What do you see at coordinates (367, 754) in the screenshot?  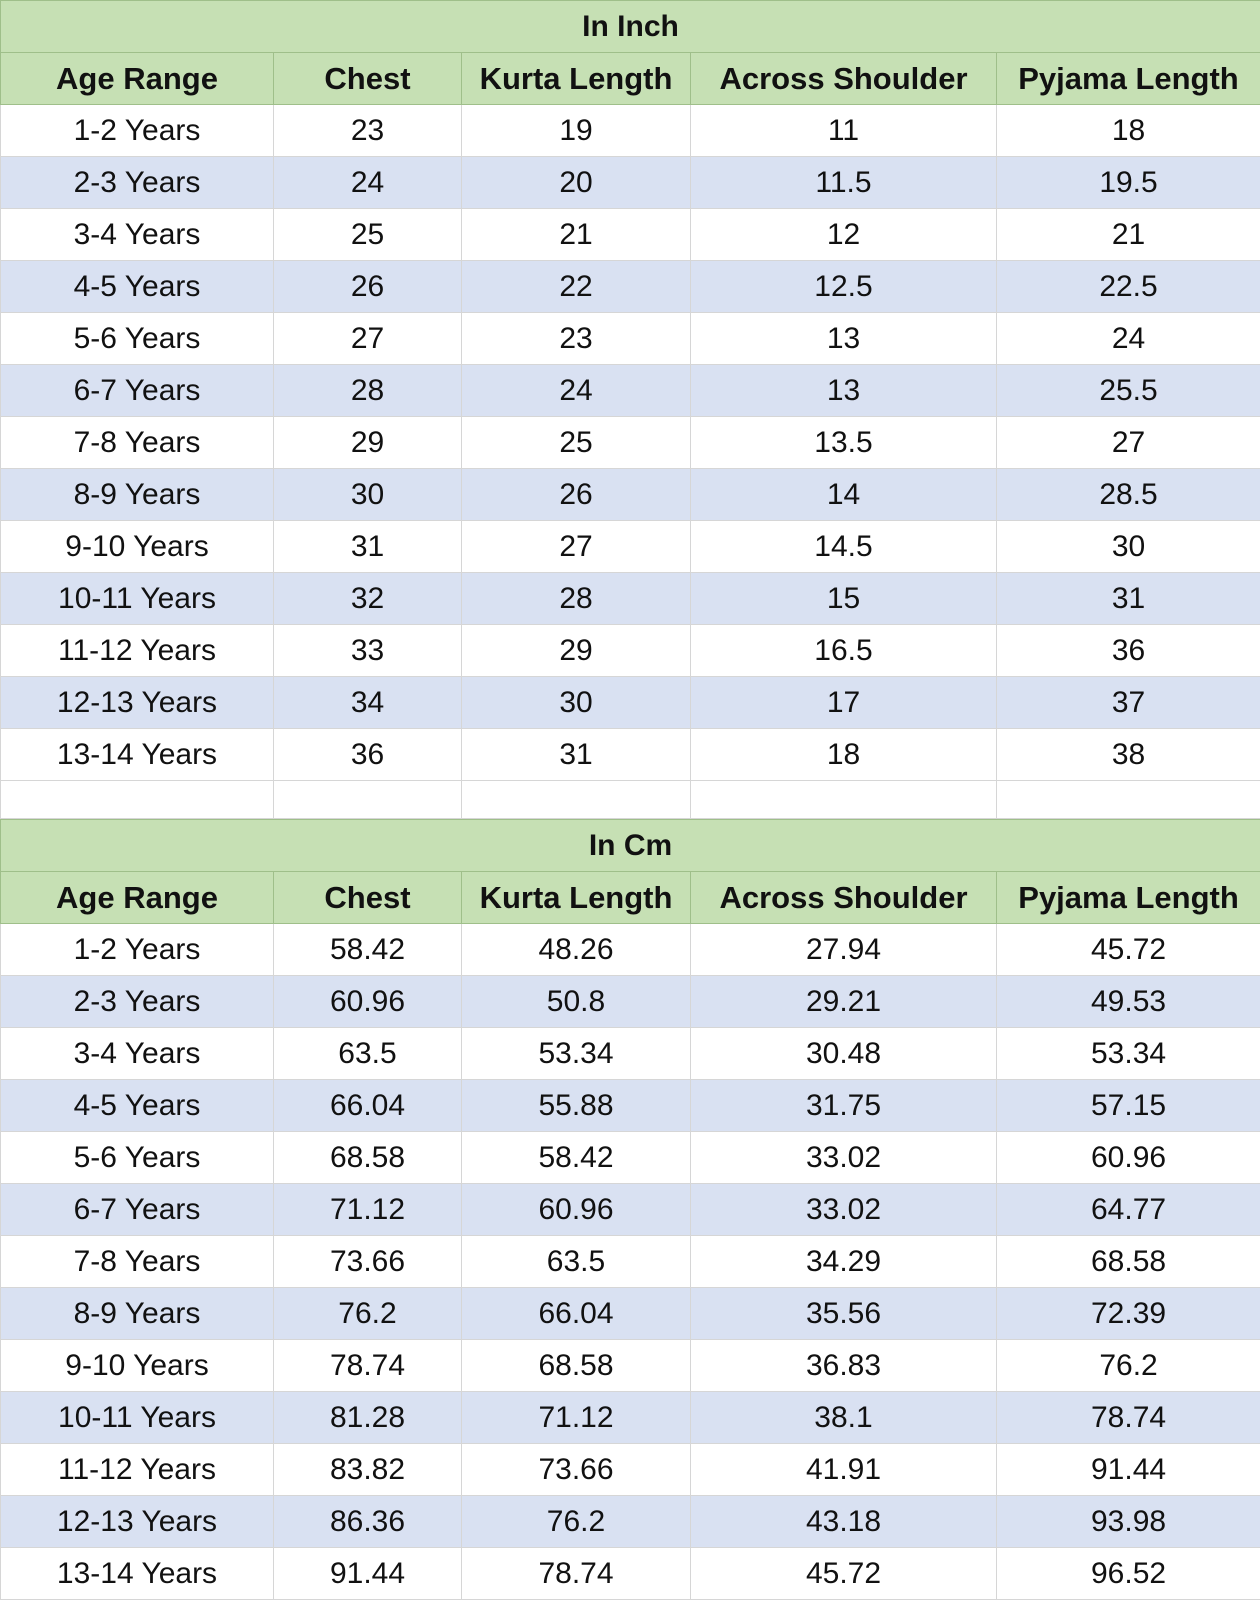 I see `value-cell: 36` at bounding box center [367, 754].